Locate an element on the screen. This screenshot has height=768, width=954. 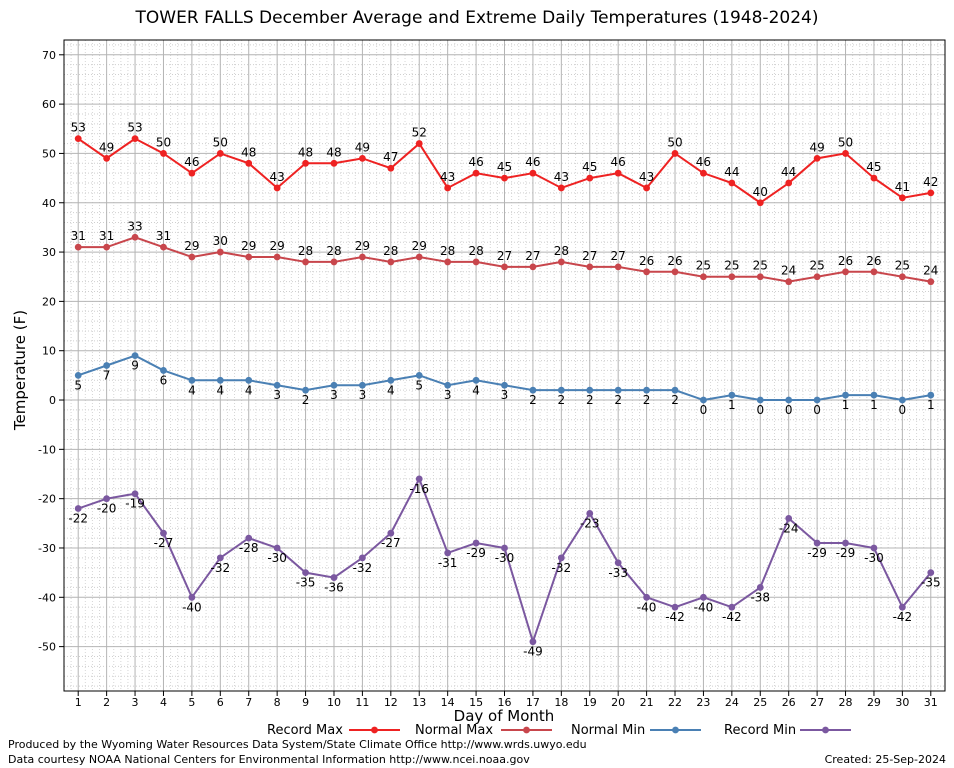
y-tick-label: 70 is located at coordinates (49, 55).